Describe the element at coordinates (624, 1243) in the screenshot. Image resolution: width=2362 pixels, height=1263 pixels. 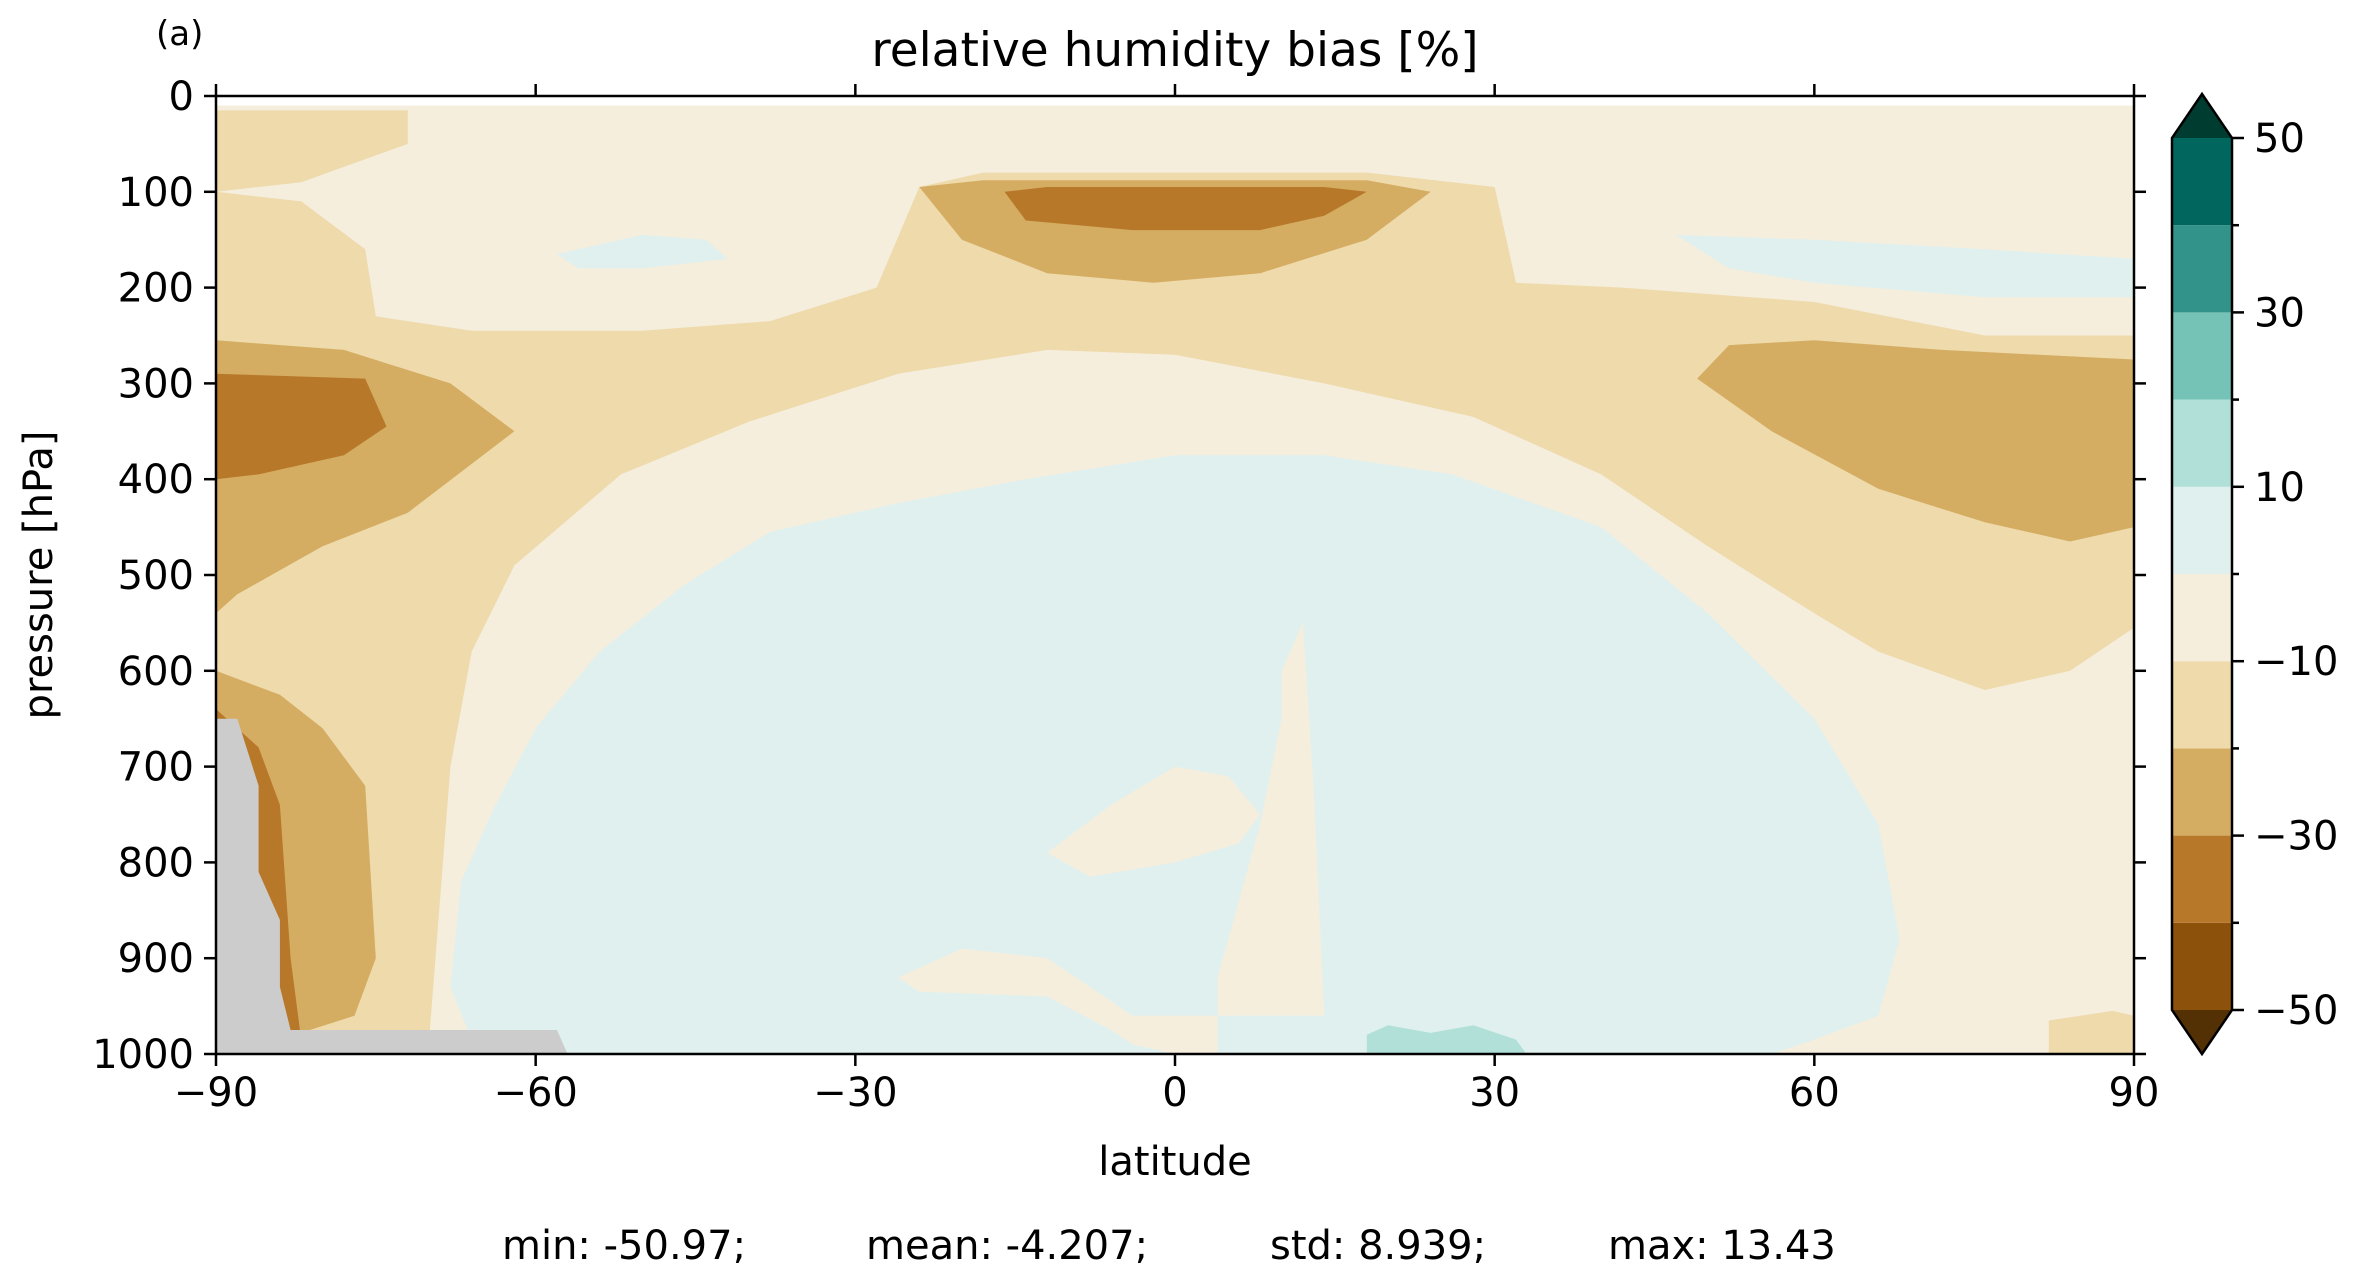
I see `stat-min: min: -50.97;` at that location.